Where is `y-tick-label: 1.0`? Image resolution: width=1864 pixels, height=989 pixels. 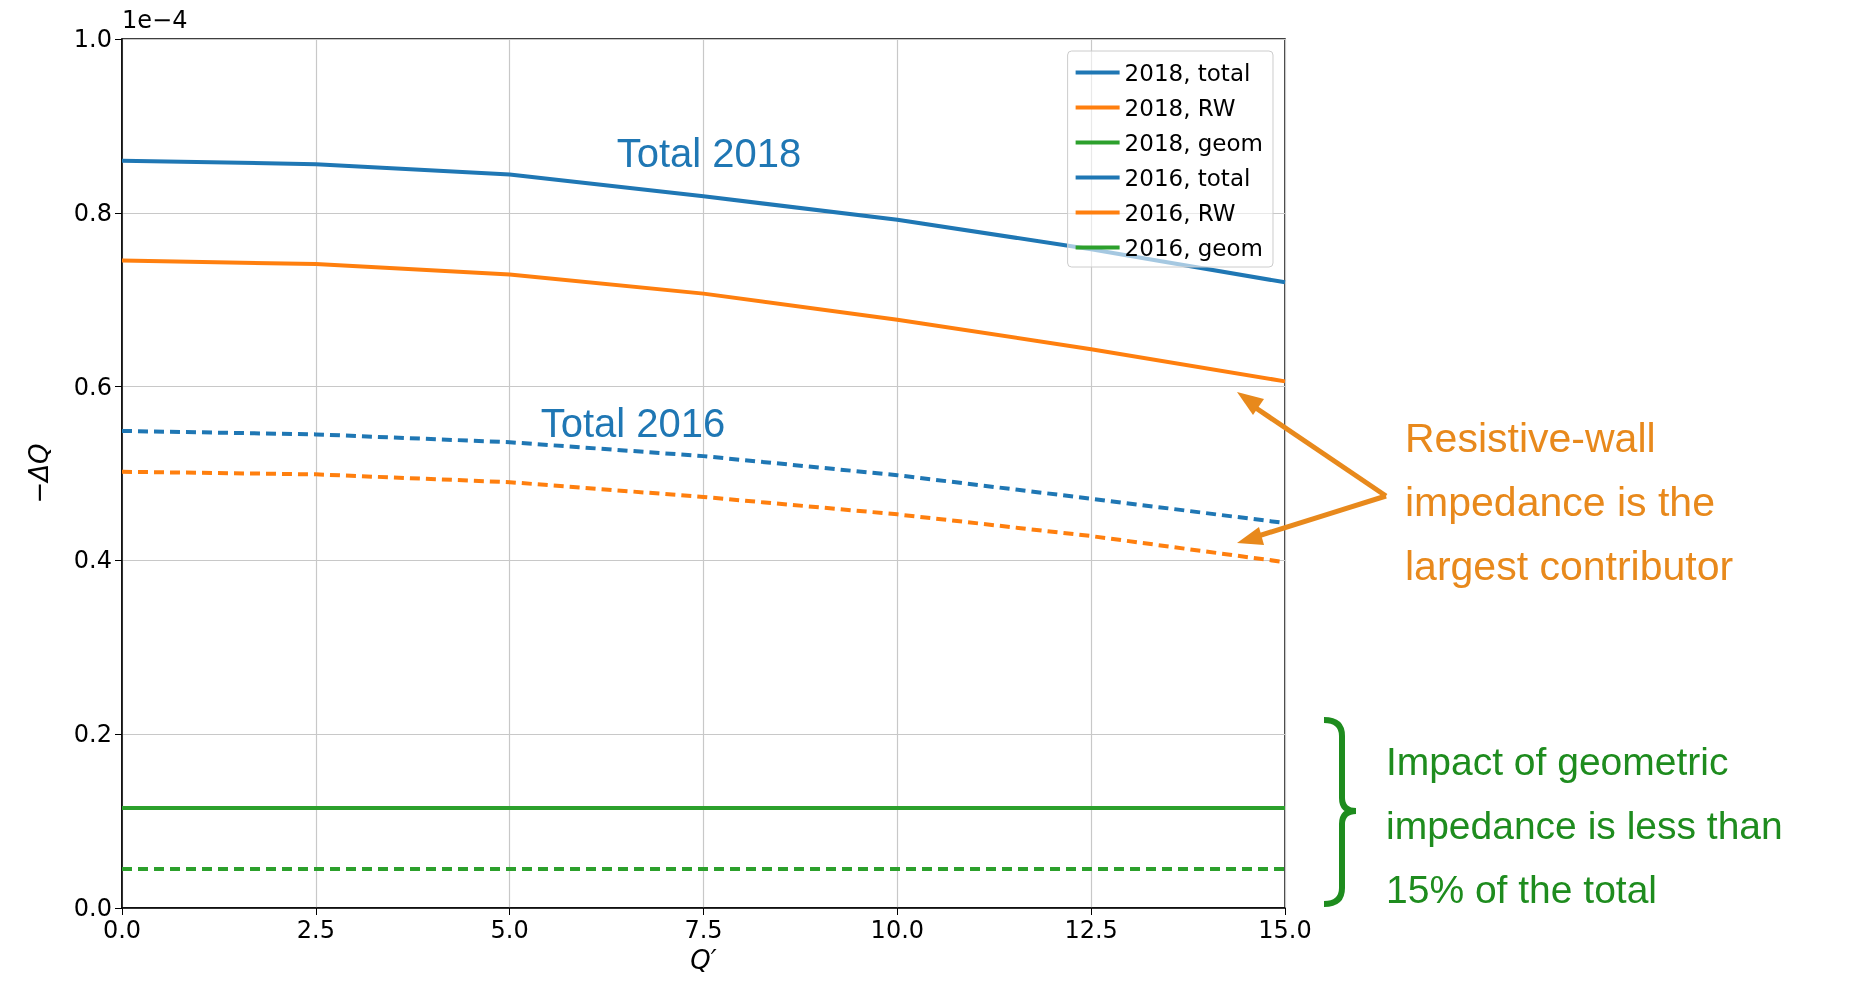
y-tick-label: 1.0 is located at coordinates (92, 39).